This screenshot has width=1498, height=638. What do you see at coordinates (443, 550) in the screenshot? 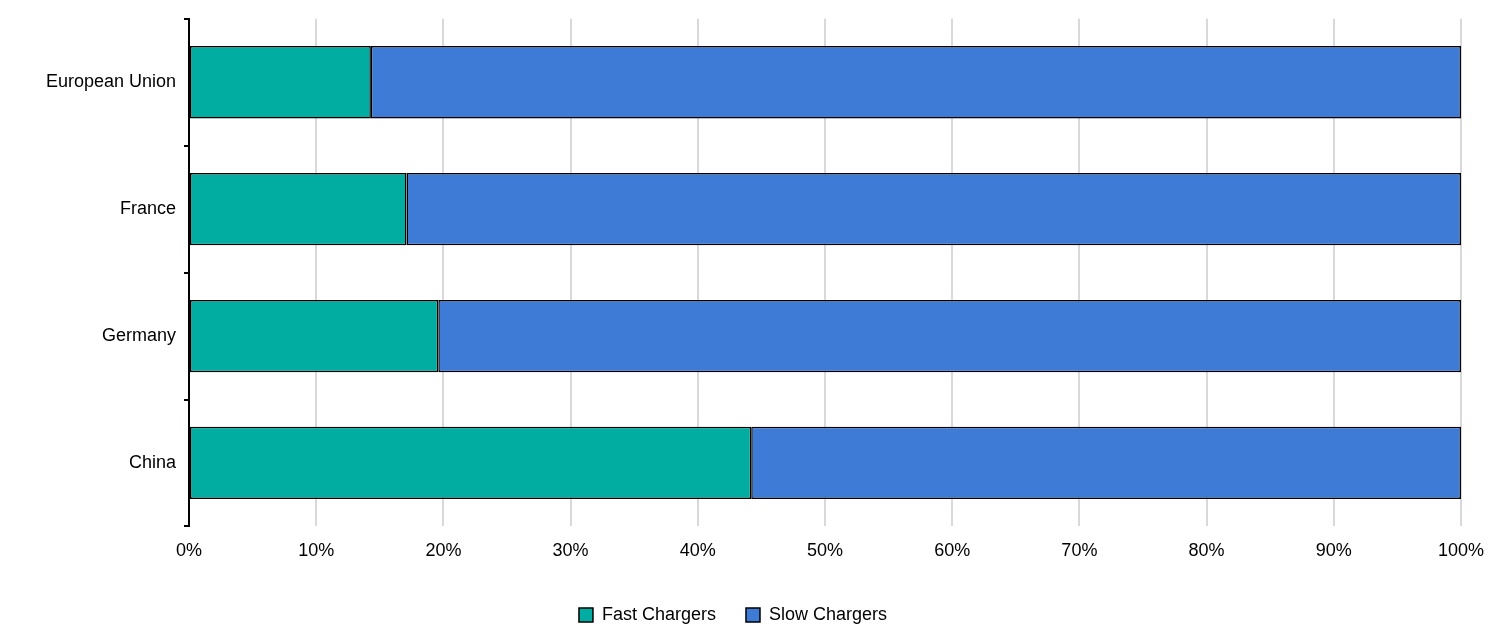
I see `x-tick-label: 20%` at bounding box center [443, 550].